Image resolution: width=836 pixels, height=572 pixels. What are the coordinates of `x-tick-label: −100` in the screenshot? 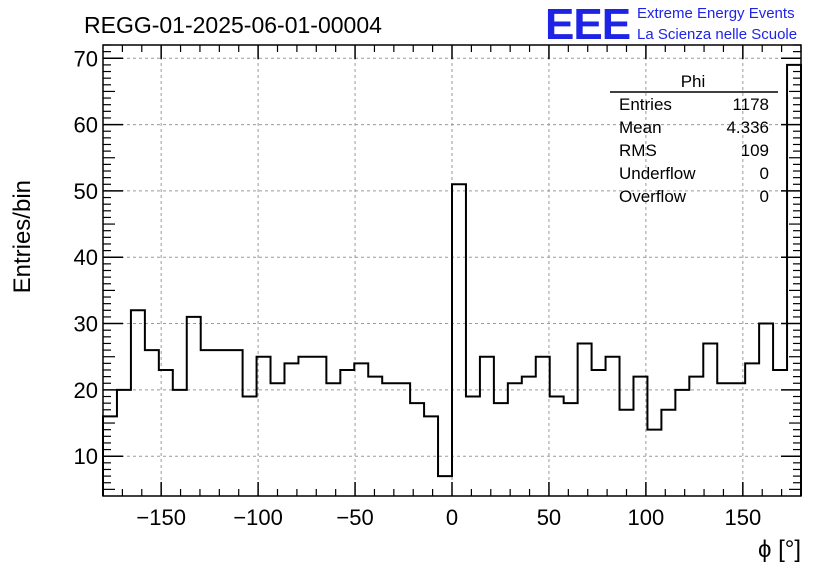 It's located at (258, 517).